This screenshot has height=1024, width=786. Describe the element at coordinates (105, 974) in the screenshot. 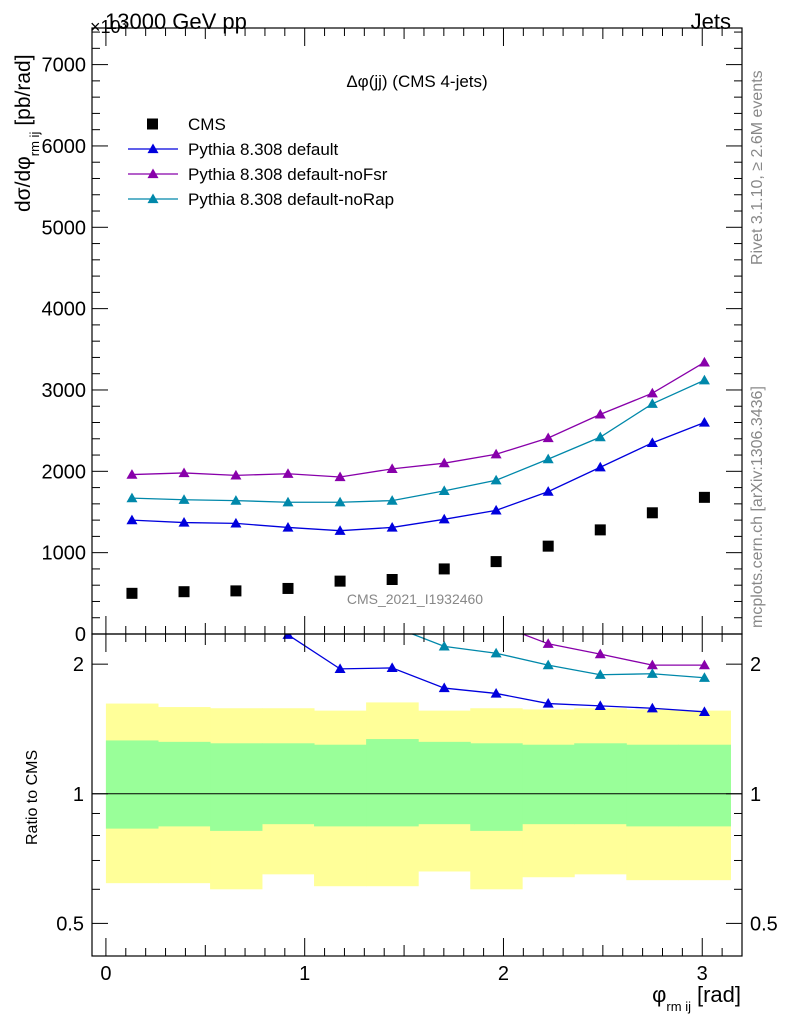

I see `x-tick-label: 0` at that location.